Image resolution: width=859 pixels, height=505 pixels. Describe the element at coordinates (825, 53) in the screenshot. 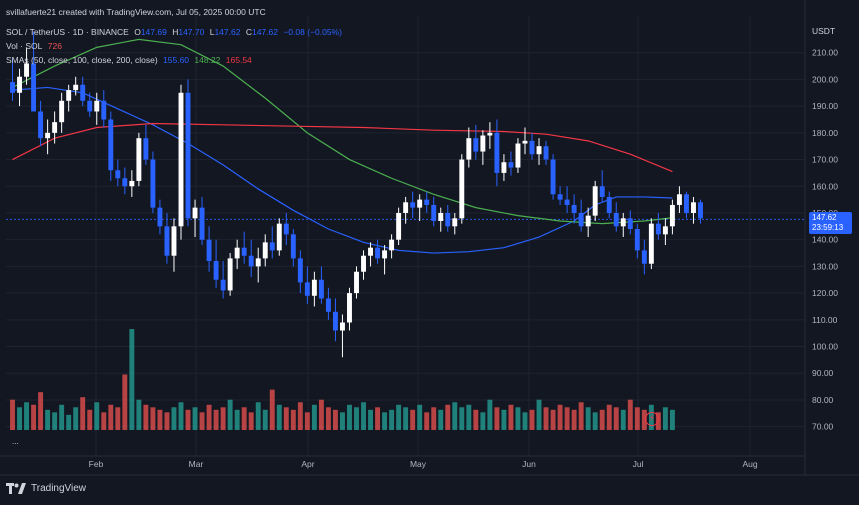

I see `y-tick-label: 210.00` at that location.